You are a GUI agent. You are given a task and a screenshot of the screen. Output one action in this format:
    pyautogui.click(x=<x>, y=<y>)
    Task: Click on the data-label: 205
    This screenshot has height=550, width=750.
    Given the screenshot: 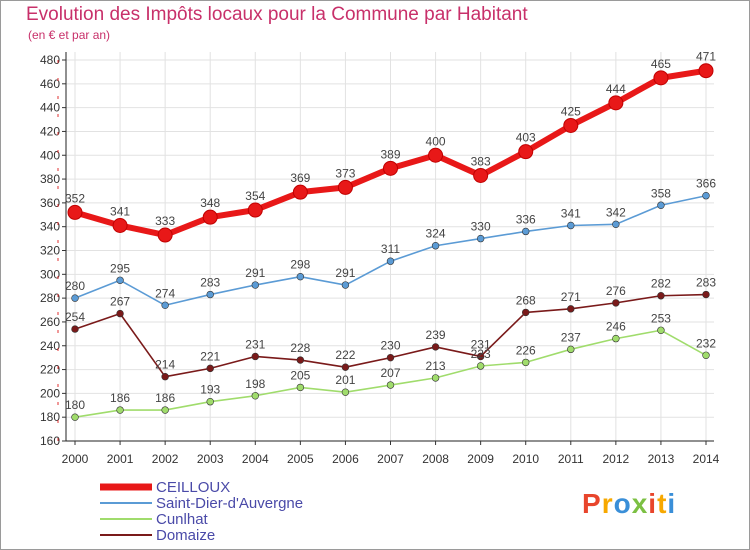 What is the action you would take?
    pyautogui.click(x=300, y=375)
    